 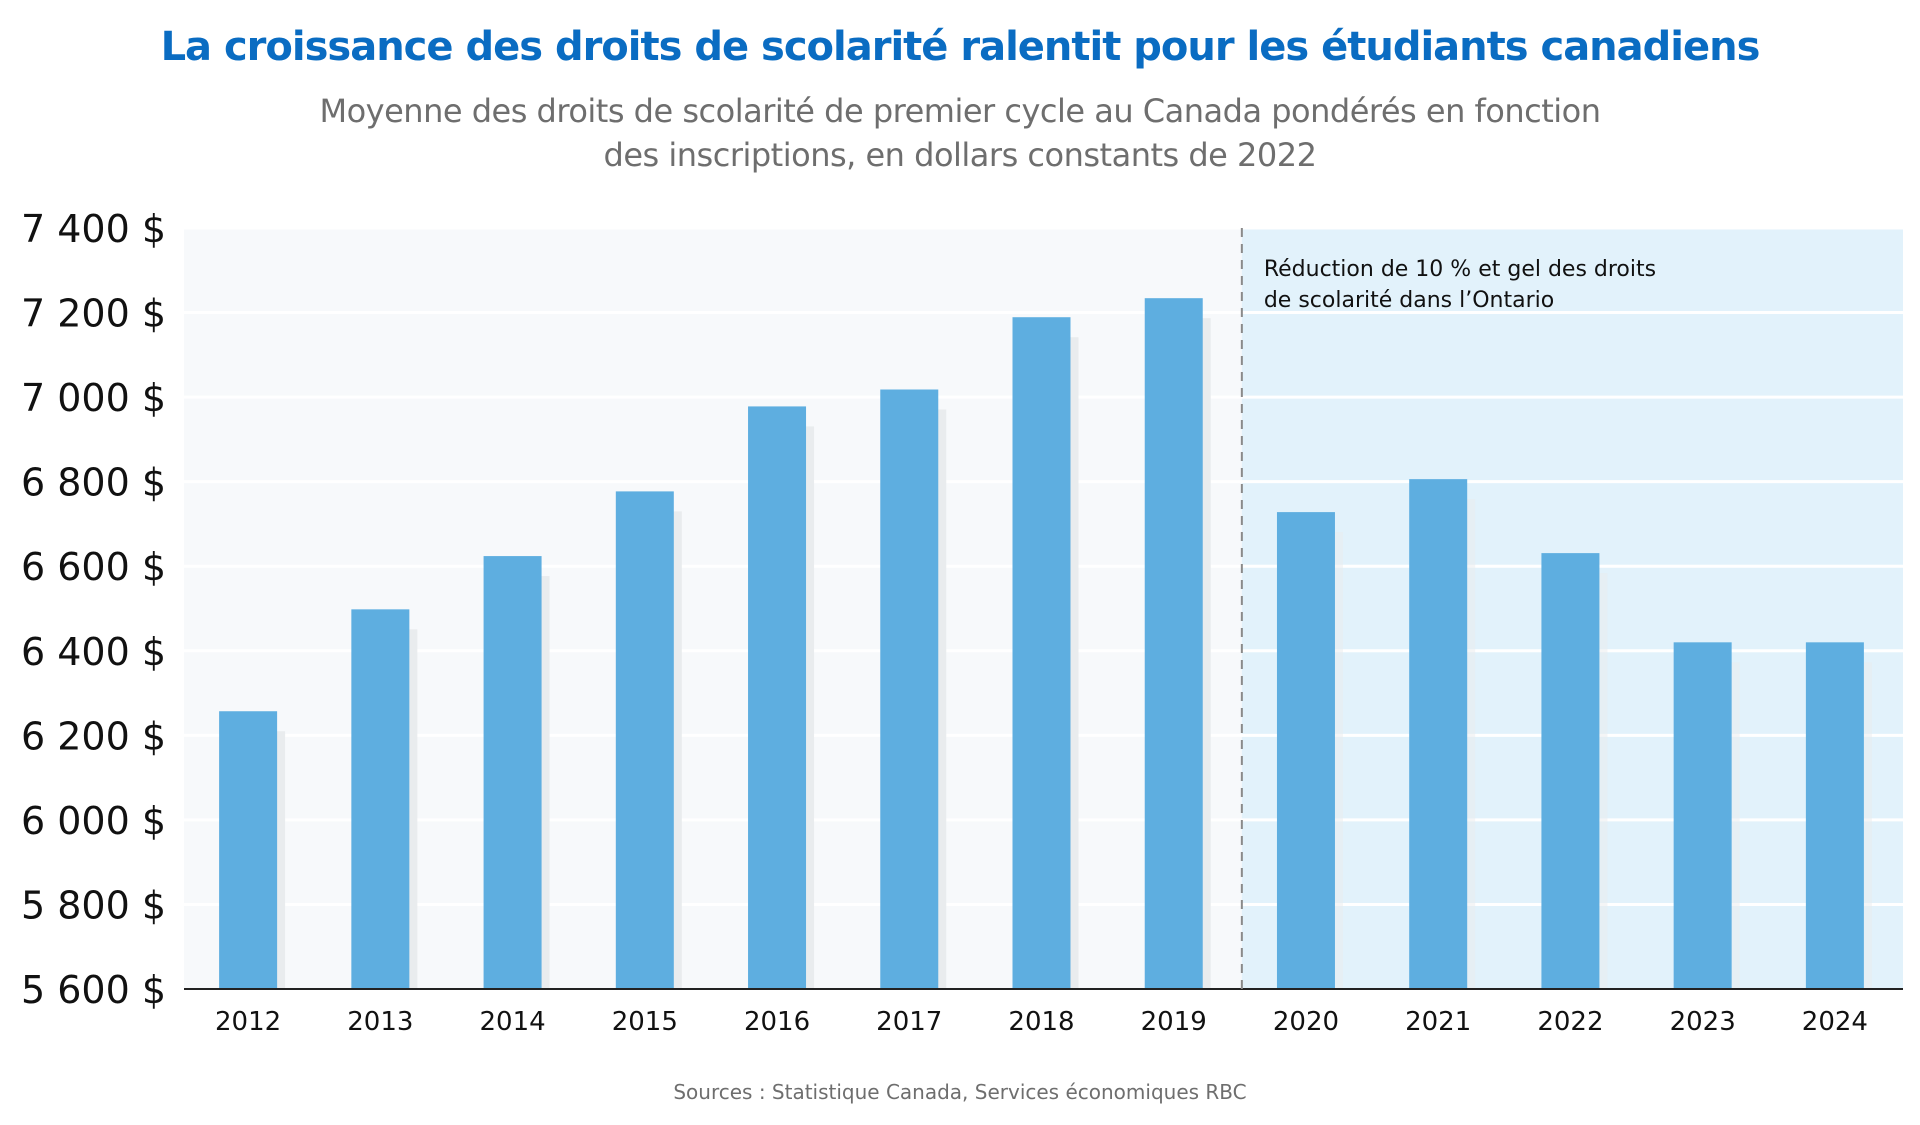 What do you see at coordinates (909, 689) in the screenshot?
I see `bar-2017` at bounding box center [909, 689].